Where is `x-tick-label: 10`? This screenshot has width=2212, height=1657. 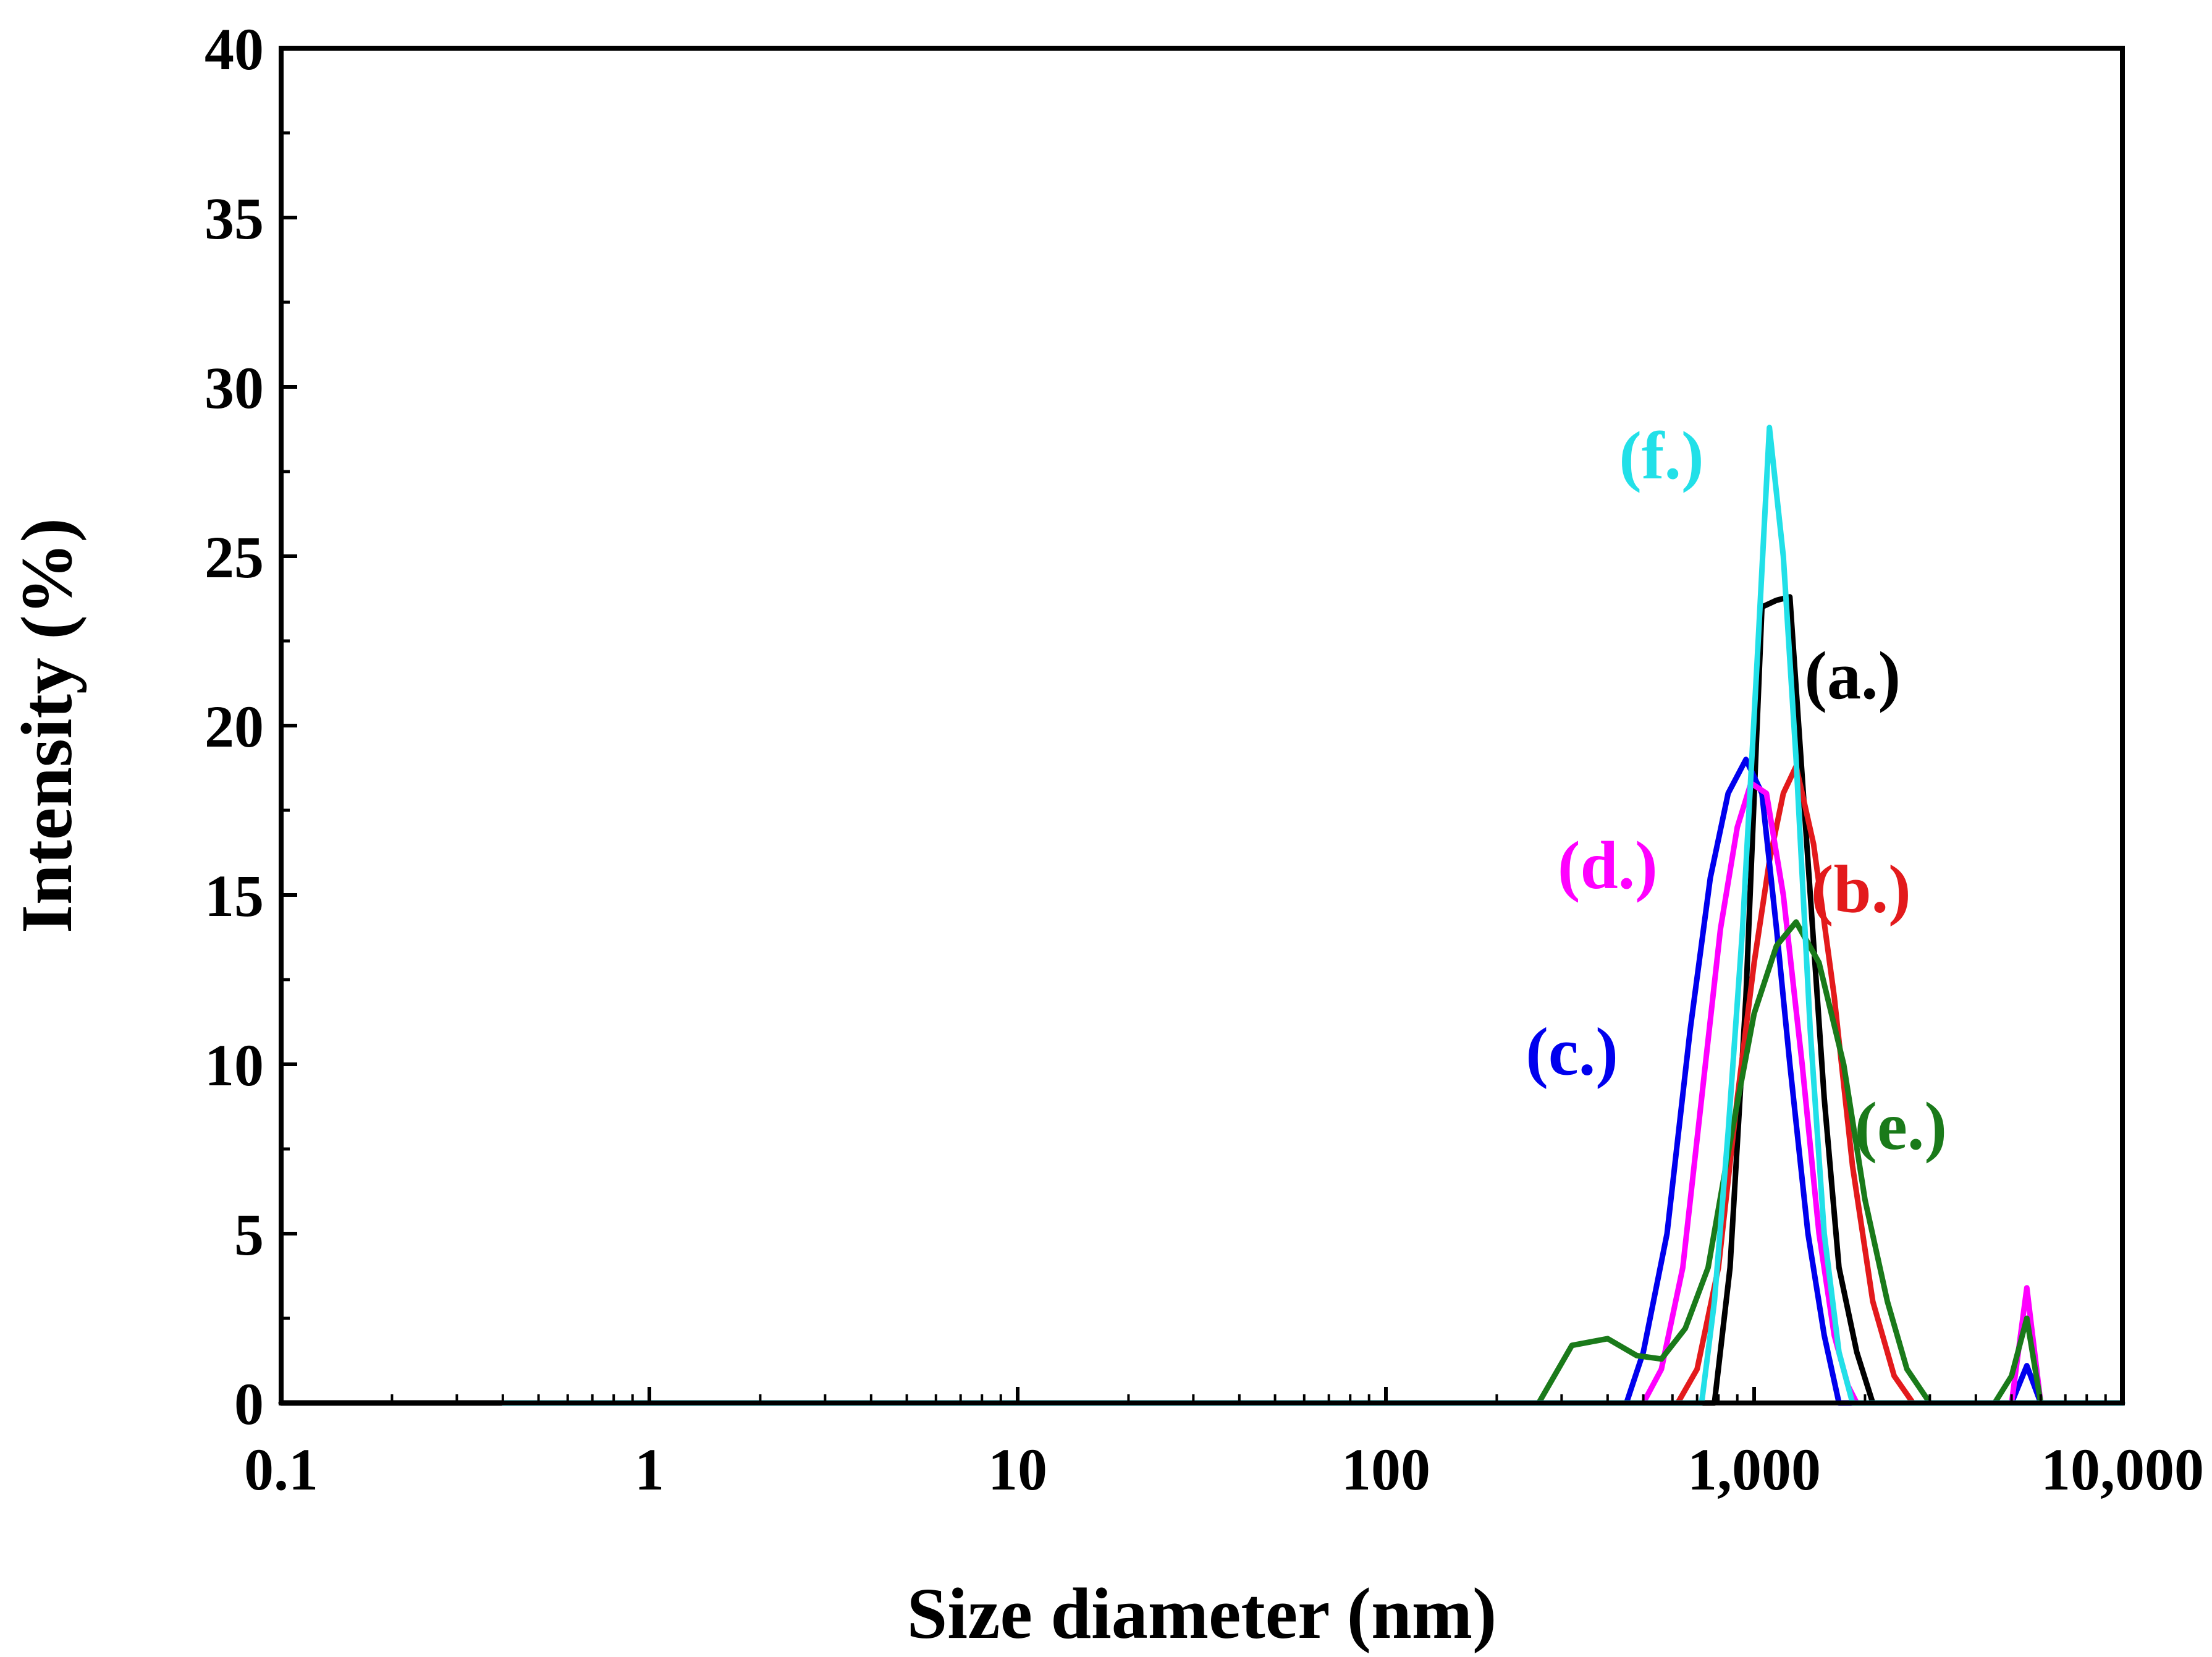 x-tick-label: 10 is located at coordinates (1017, 1469).